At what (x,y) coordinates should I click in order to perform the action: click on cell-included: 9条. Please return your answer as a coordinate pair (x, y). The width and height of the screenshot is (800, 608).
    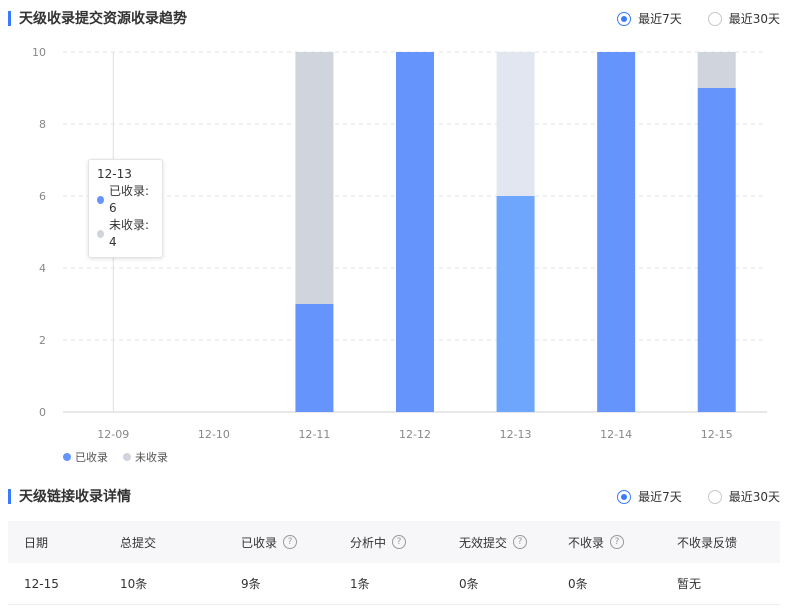
    Looking at the image, I should click on (251, 584).